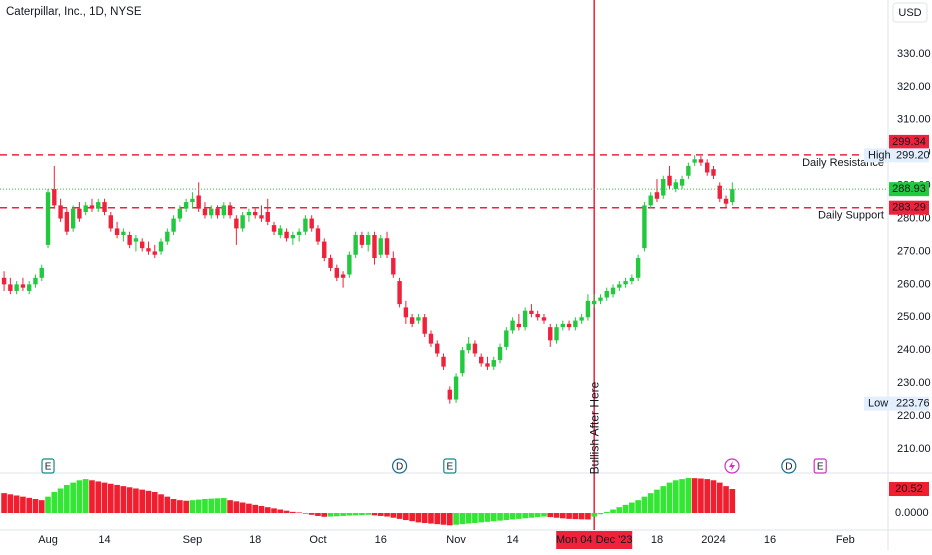 The height and width of the screenshot is (555, 932). I want to click on x-tick-label: 14, so click(104, 540).